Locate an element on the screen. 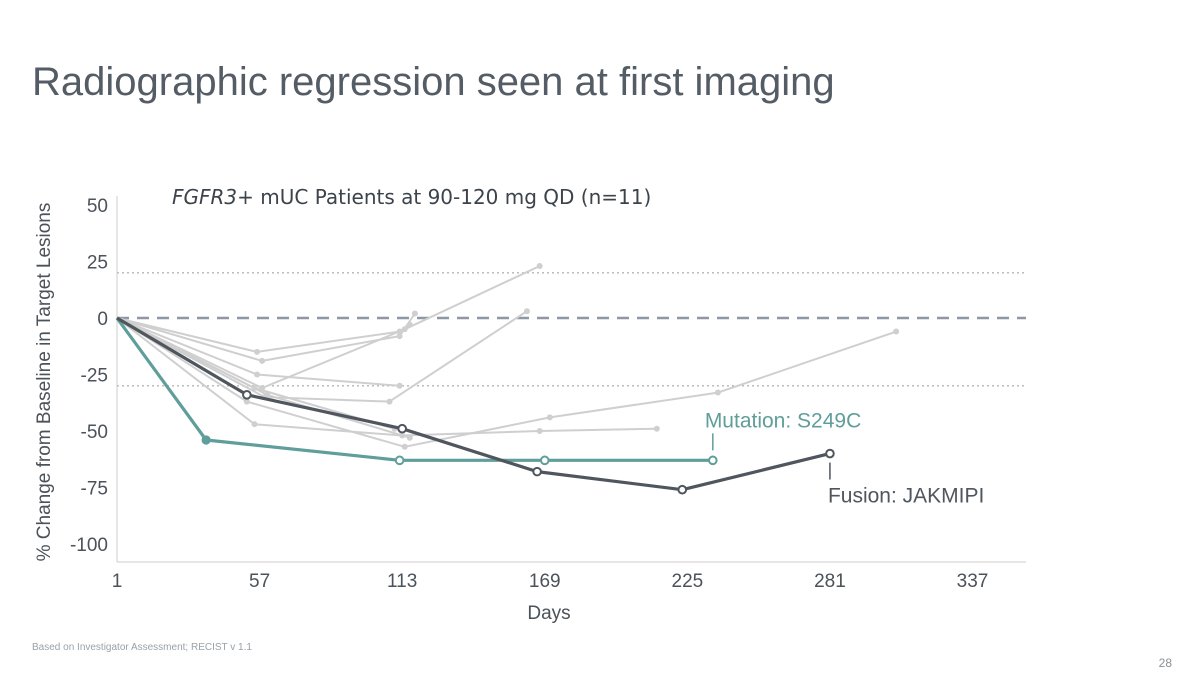  x-tick-label: 169 is located at coordinates (545, 581).